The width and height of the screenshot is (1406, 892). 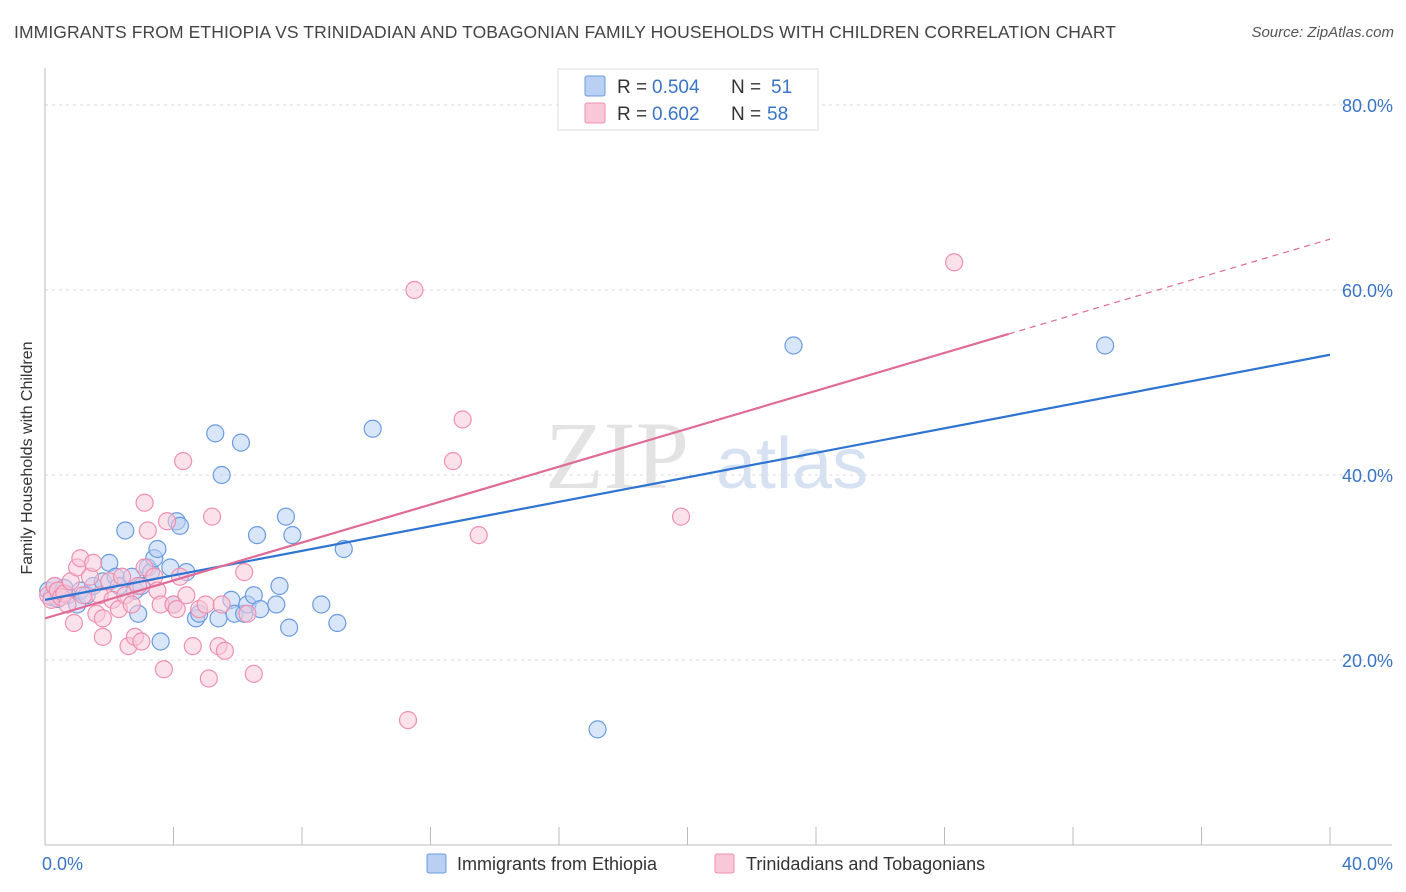 What do you see at coordinates (595, 113) in the screenshot?
I see `legend-swatch-trinidad` at bounding box center [595, 113].